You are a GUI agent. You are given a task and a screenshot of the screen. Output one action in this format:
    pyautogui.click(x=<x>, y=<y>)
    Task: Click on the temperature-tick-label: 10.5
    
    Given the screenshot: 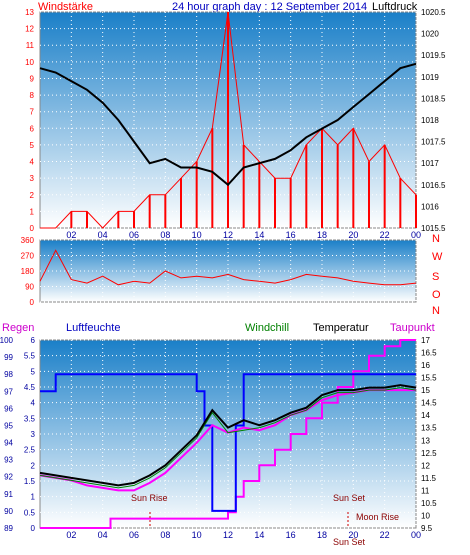 What is the action you would take?
    pyautogui.click(x=429, y=503)
    